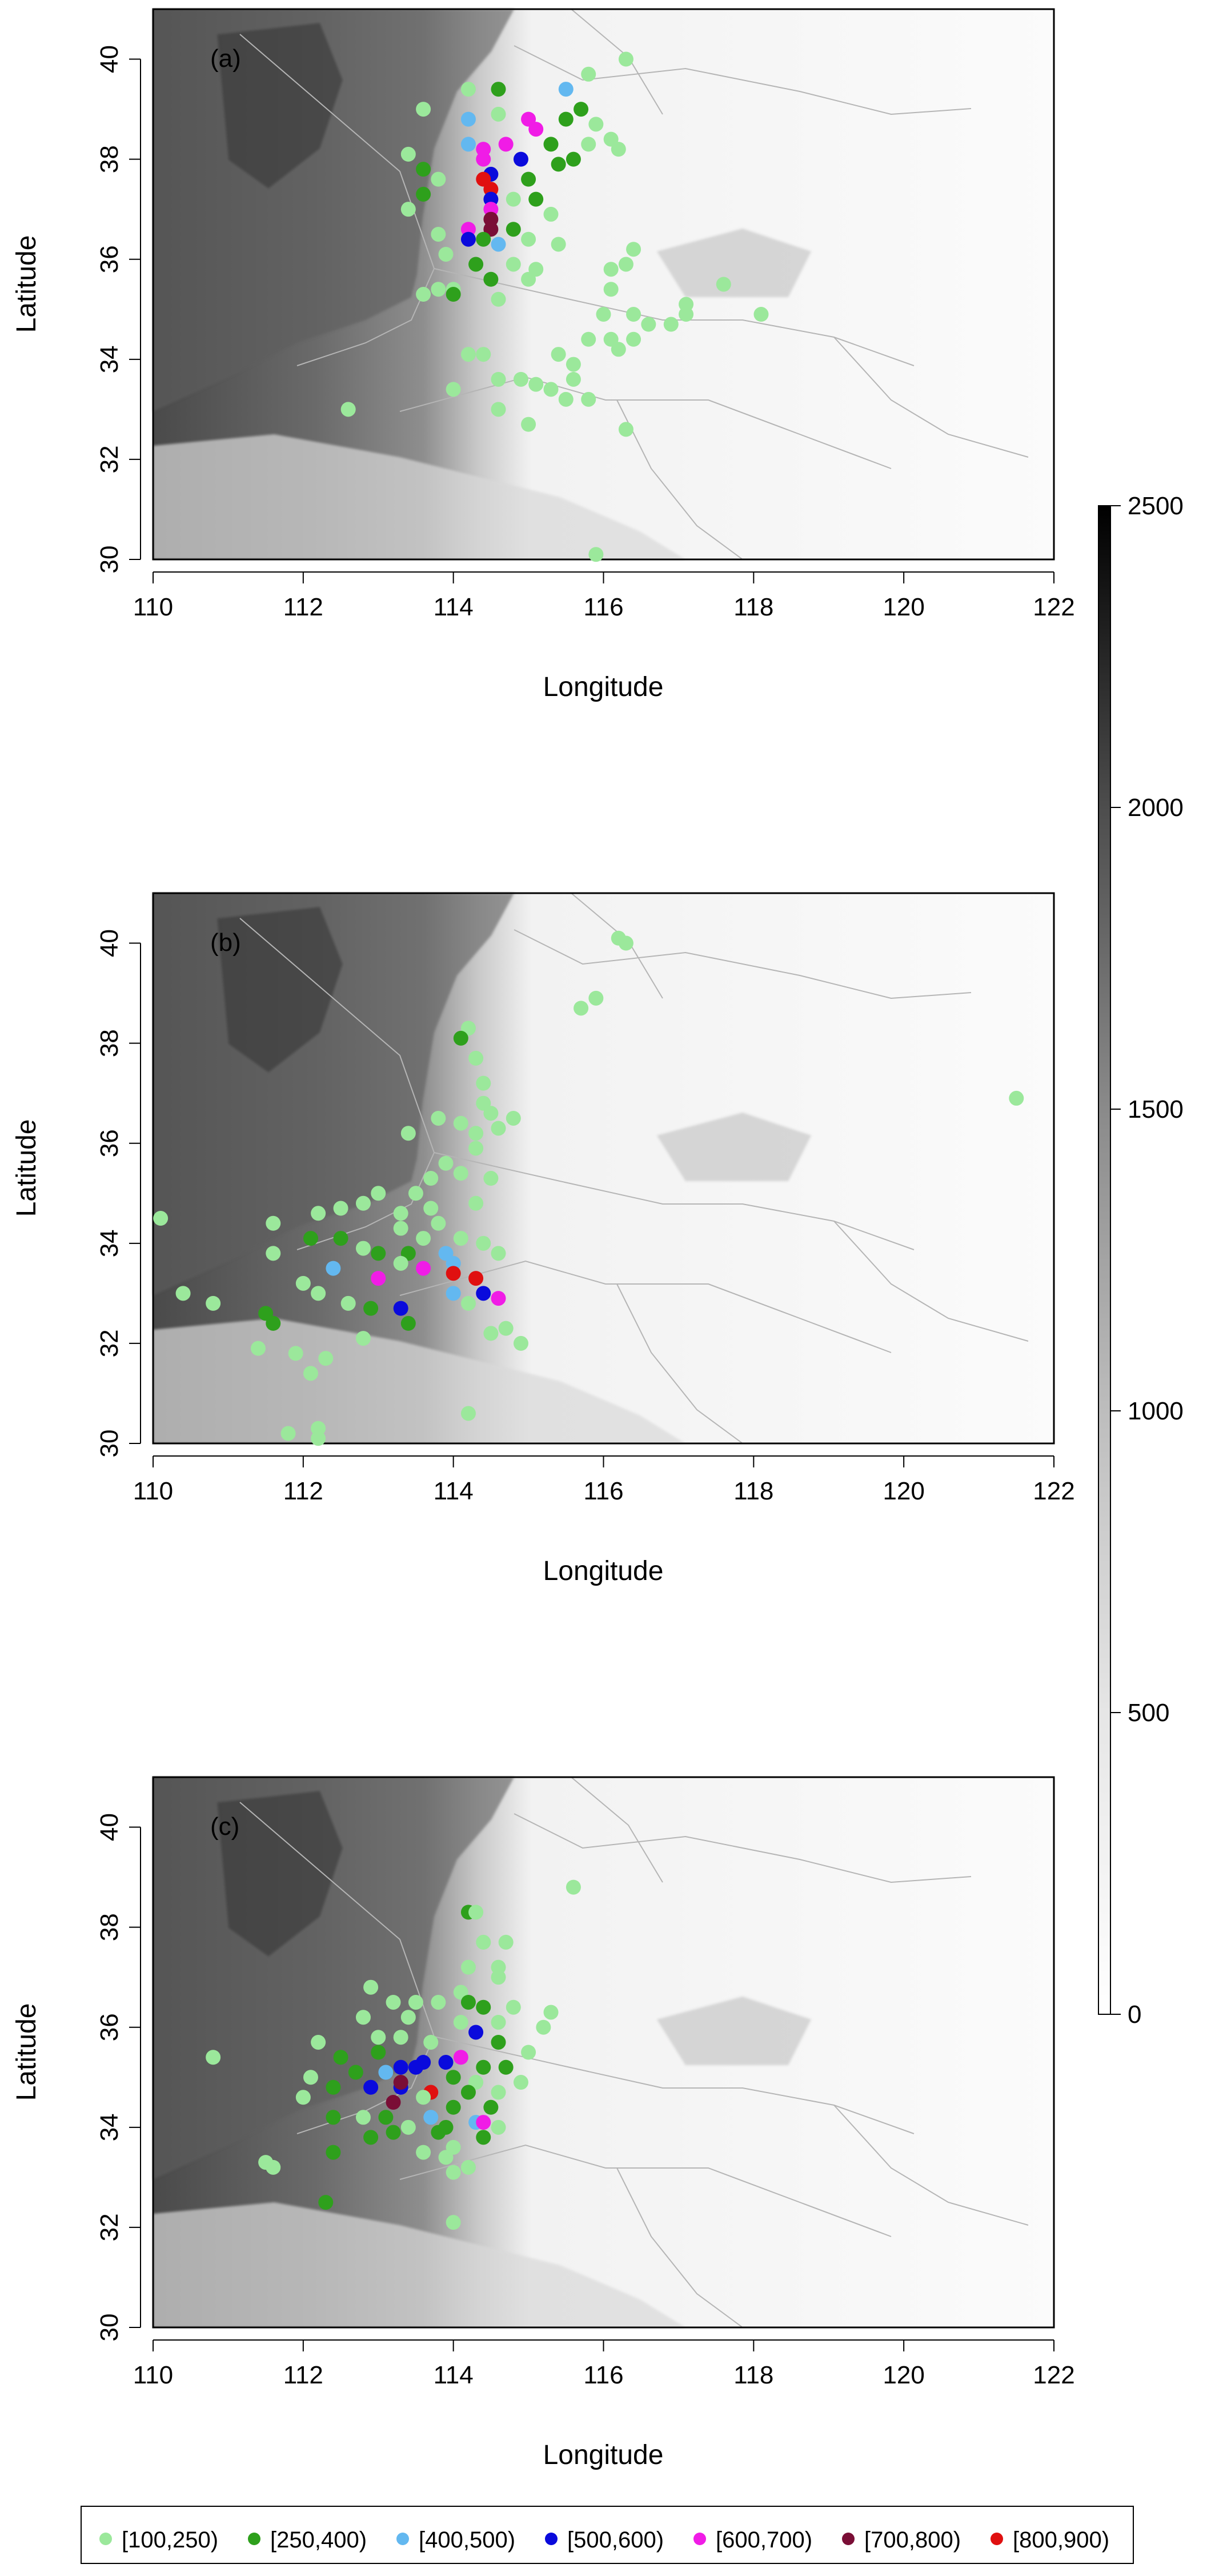 The width and height of the screenshot is (1219, 2576). What do you see at coordinates (1134, 2015) in the screenshot?
I see `colorbar-tick-label: 0` at bounding box center [1134, 2015].